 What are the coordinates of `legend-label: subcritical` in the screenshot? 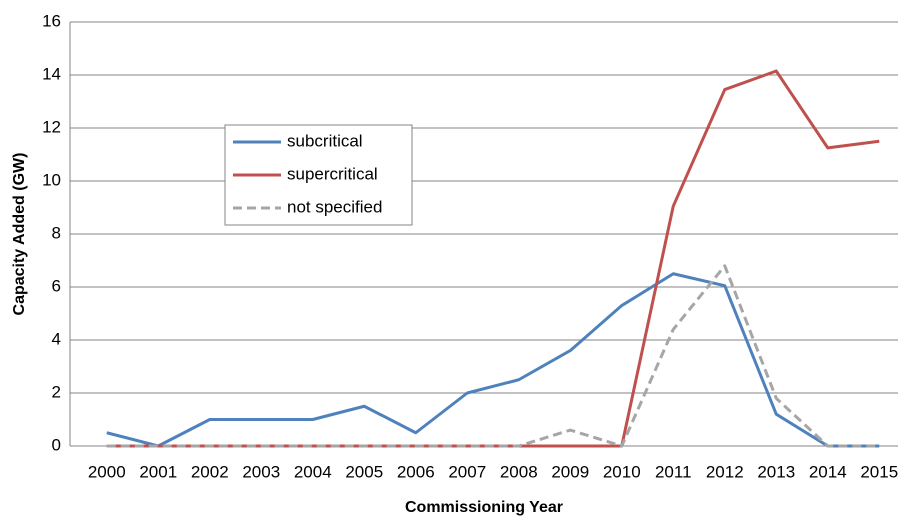 It's located at (325, 140).